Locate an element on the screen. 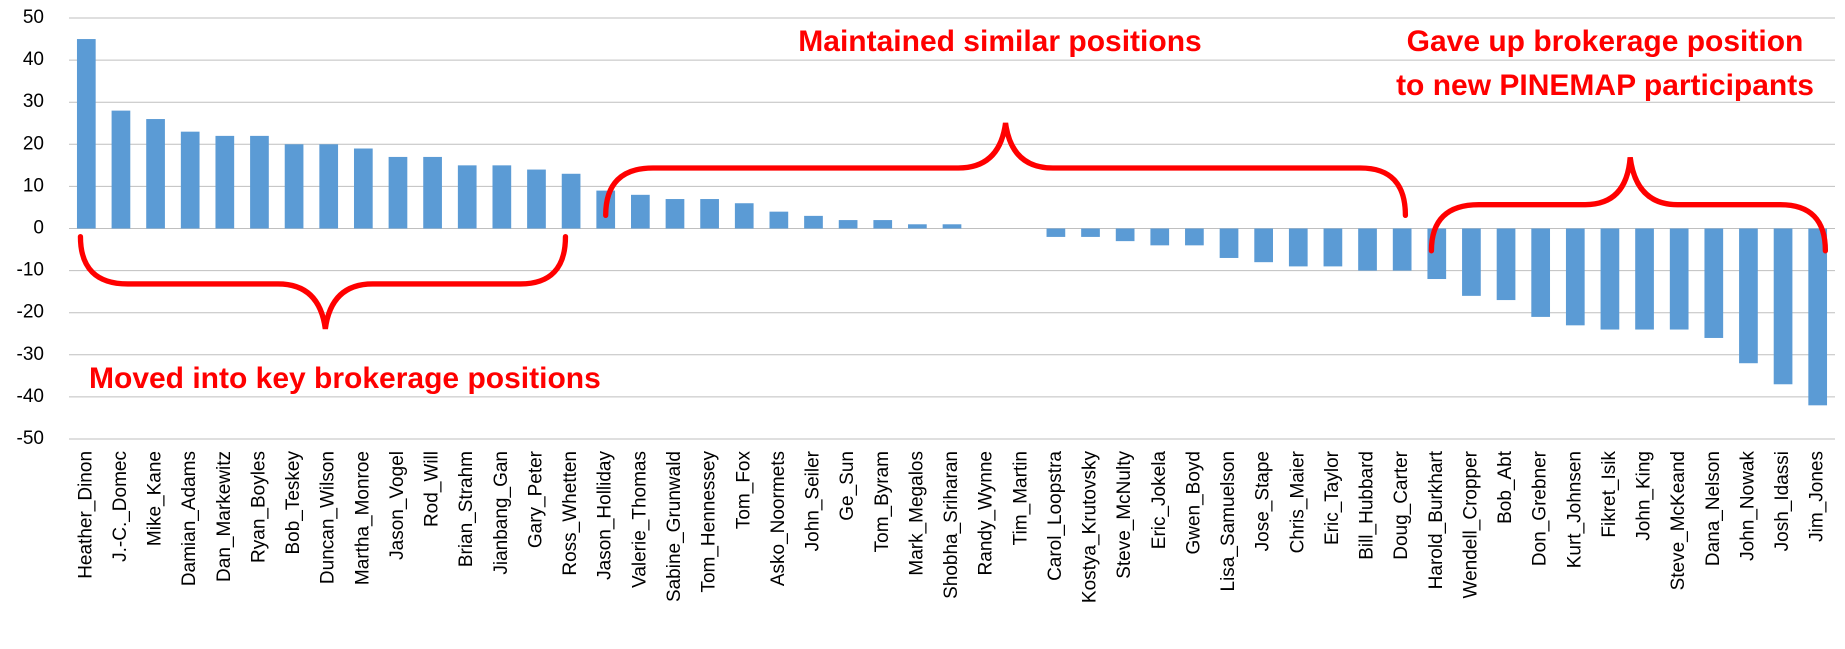  x-tick-label: Ryan_Boyles is located at coordinates (258, 507).